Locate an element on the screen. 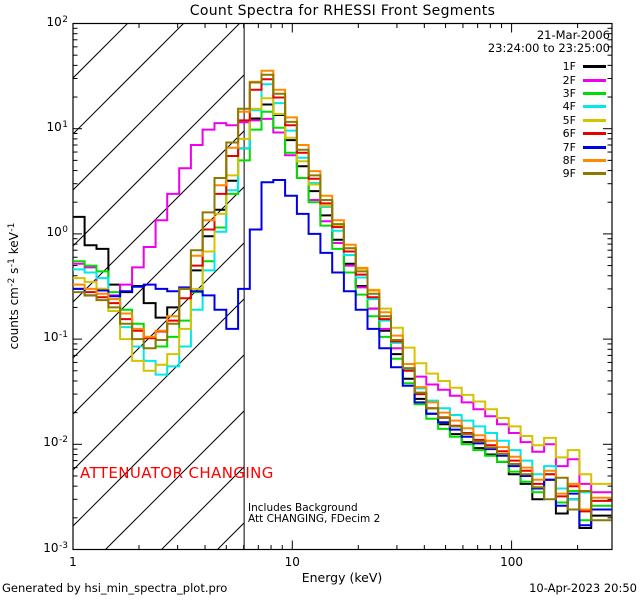 This screenshot has width=640, height=600. y-tick-label: 10² is located at coordinates (57, 21).